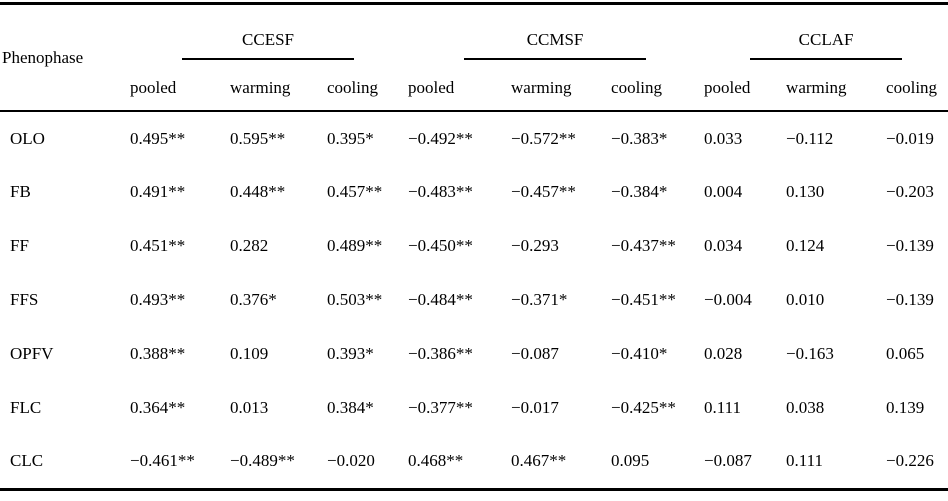 Image resolution: width=948 pixels, height=501 pixels. What do you see at coordinates (162, 461) in the screenshot?
I see `value-cell: −0.461**` at bounding box center [162, 461].